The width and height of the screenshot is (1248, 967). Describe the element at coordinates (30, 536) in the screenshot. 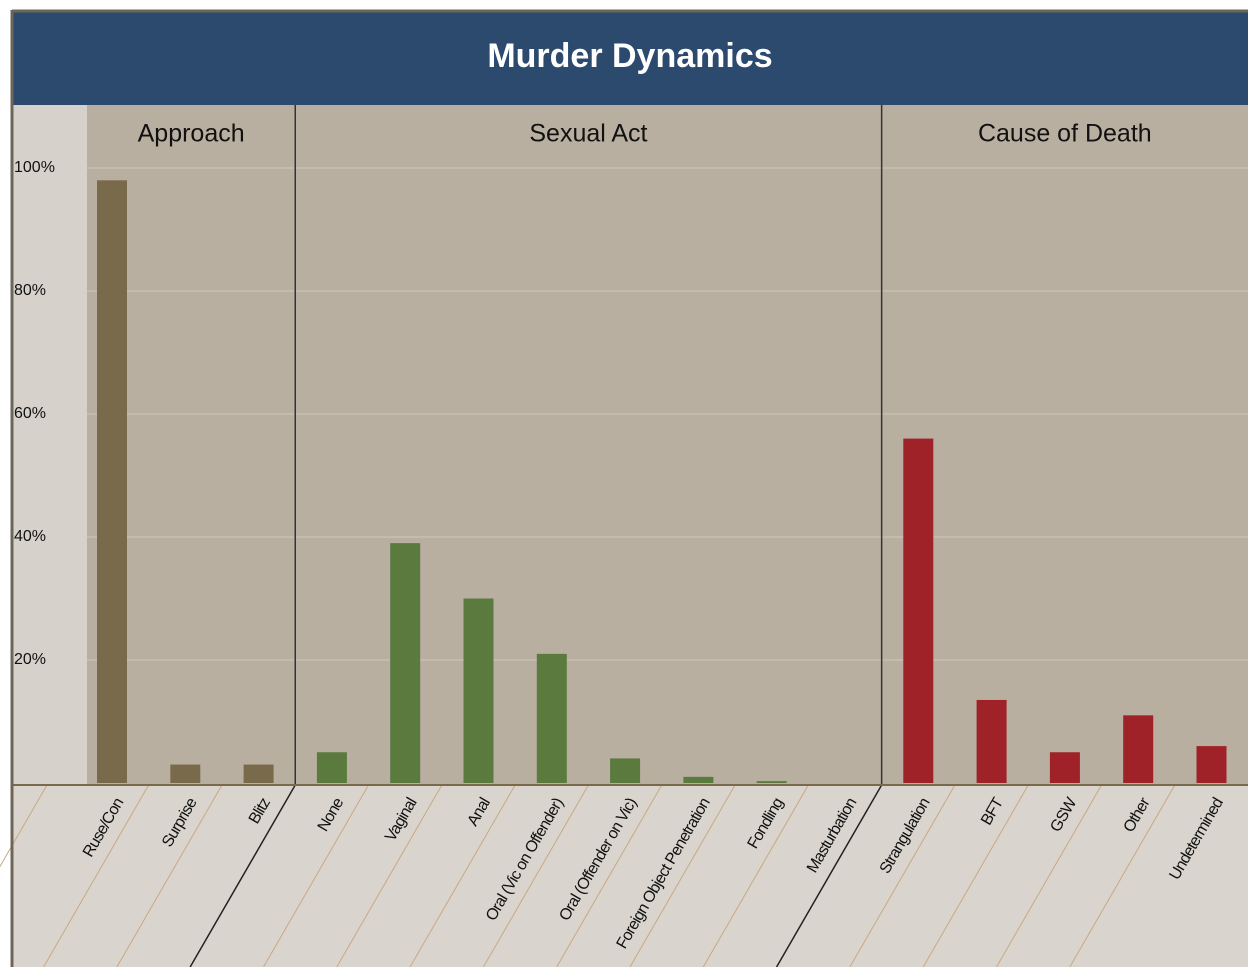

I see `y-tick-label: 40%` at that location.